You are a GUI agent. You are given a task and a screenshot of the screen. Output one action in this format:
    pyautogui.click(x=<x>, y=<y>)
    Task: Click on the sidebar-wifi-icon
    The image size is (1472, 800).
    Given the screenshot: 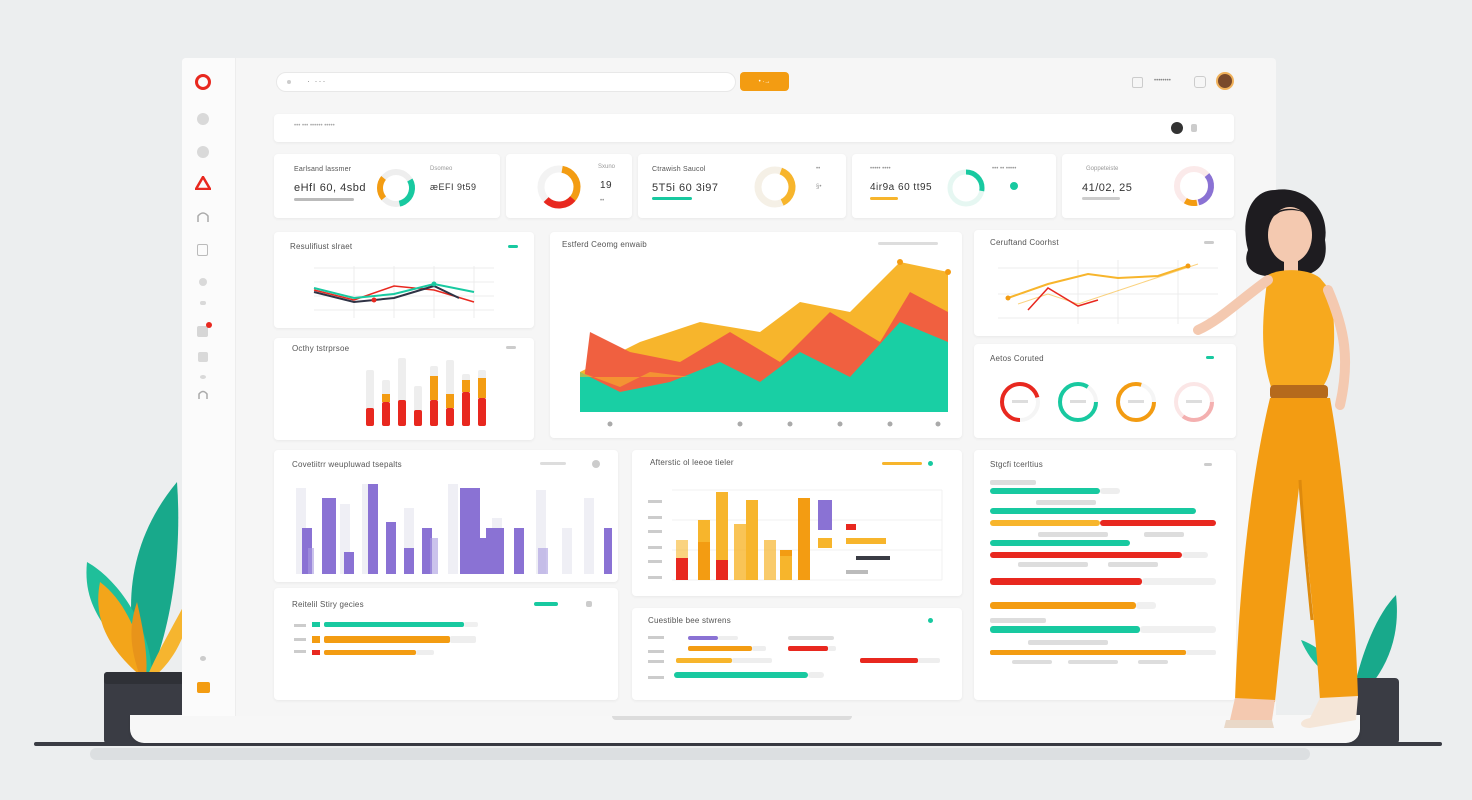 What is the action you would take?
    pyautogui.click(x=203, y=303)
    